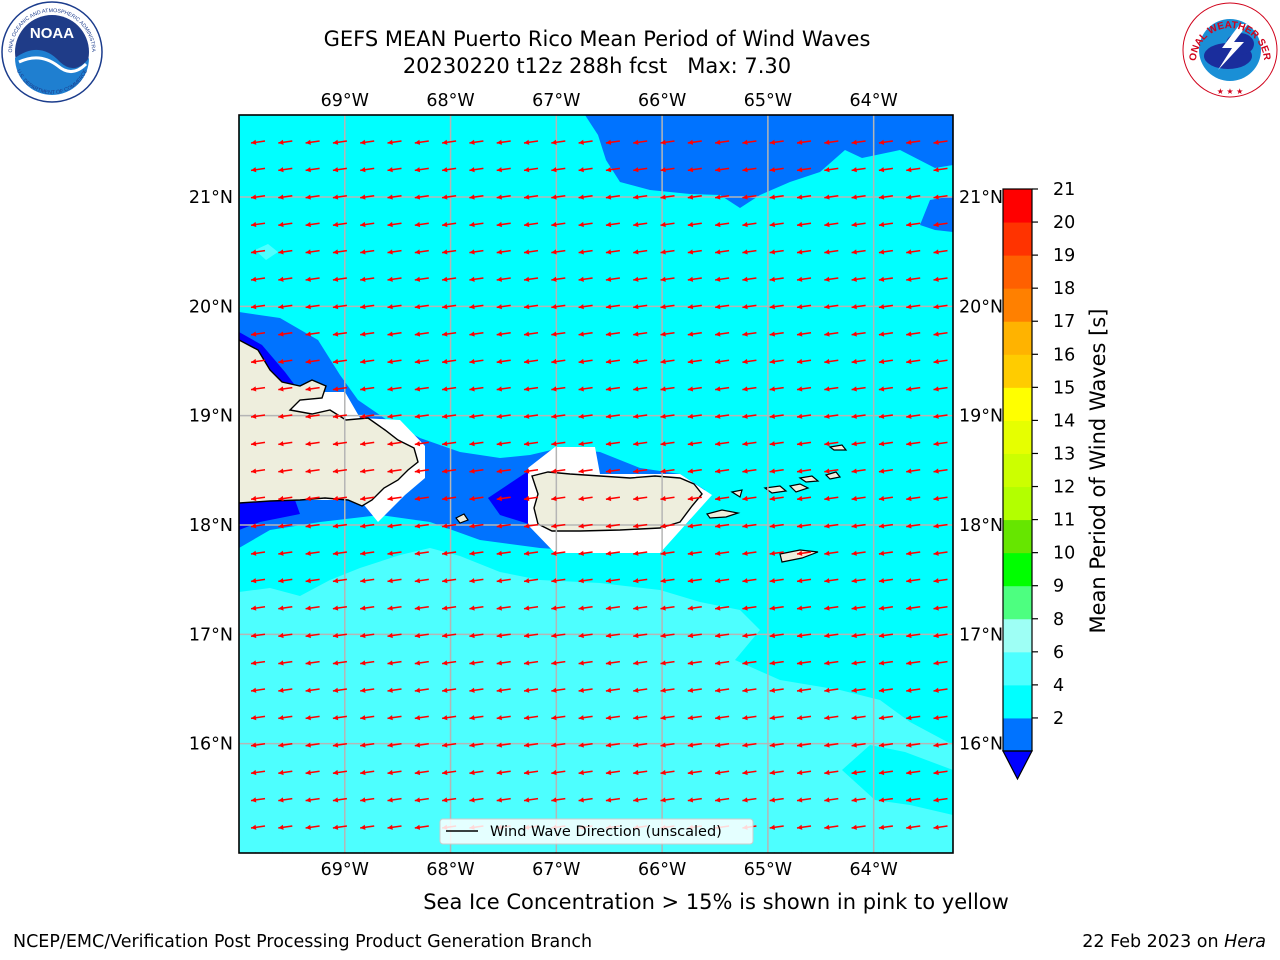 The width and height of the screenshot is (1280, 960). What do you see at coordinates (1017, 765) in the screenshot?
I see `colorbar-under-triangle` at bounding box center [1017, 765].